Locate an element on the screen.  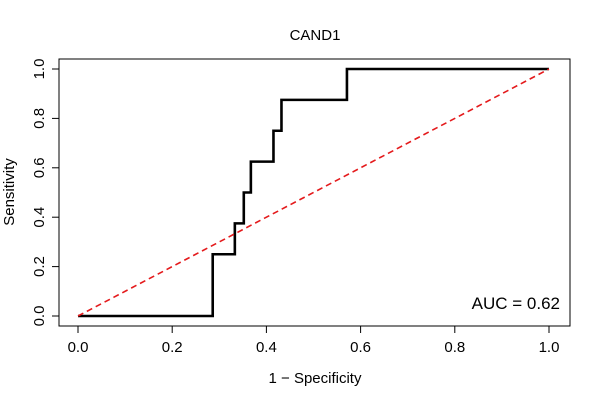
y-tick-label: 0.6 is located at coordinates (39, 167).